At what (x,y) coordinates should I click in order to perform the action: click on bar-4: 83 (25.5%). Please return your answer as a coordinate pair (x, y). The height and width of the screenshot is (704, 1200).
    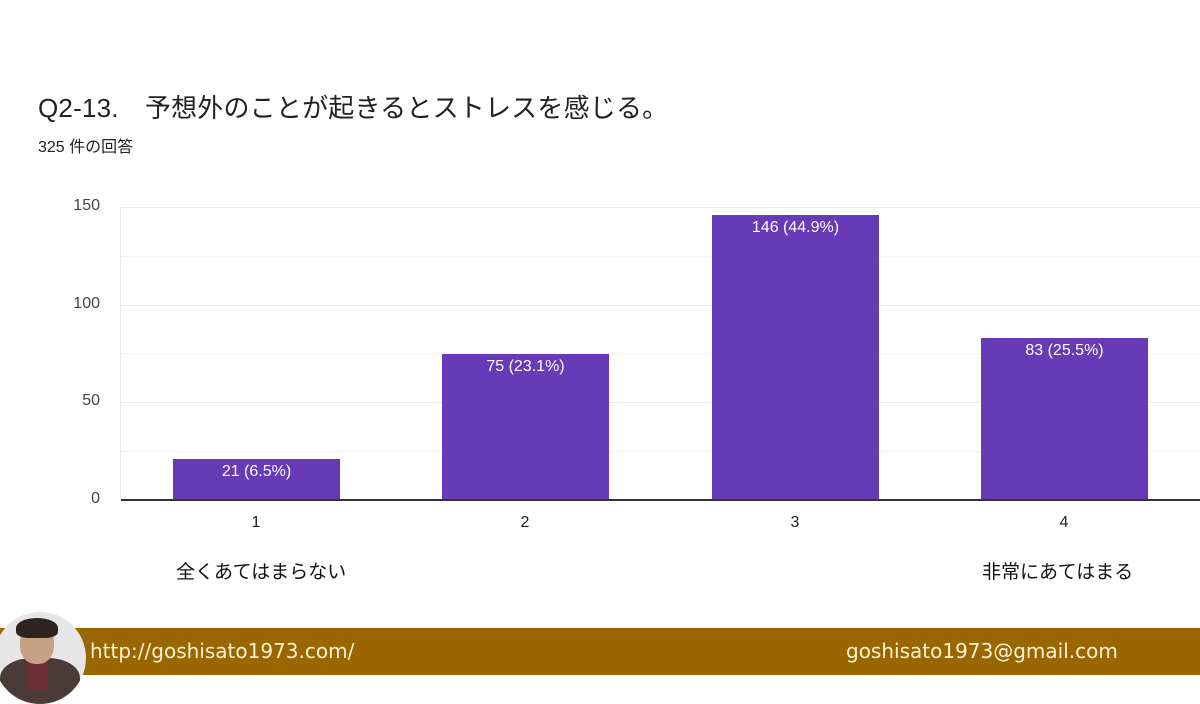
    Looking at the image, I should click on (1064, 418).